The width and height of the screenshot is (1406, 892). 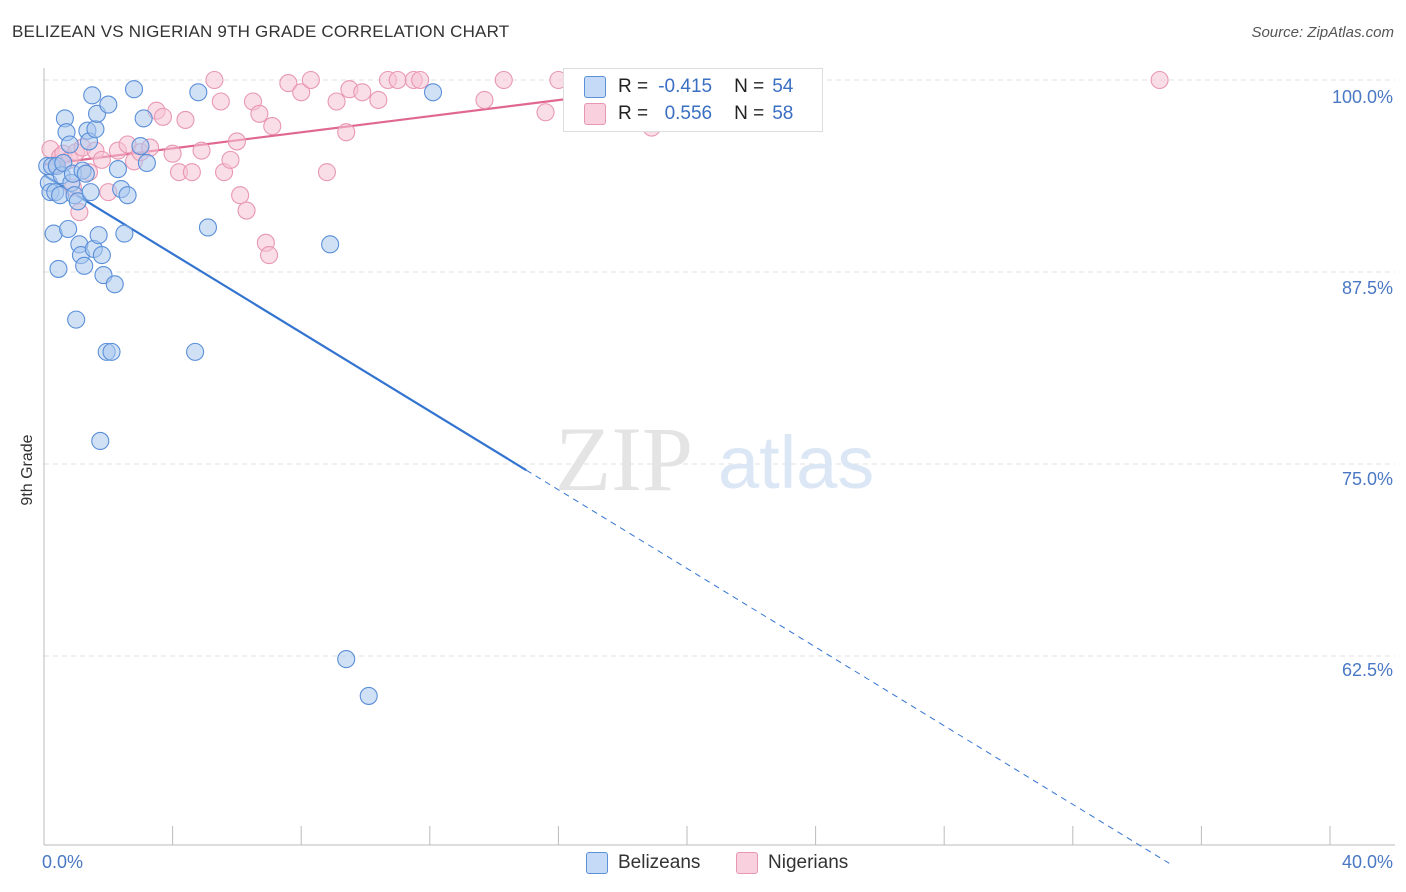 What do you see at coordinates (285, 323) in the screenshot?
I see `belizeans-trendline` at bounding box center [285, 323].